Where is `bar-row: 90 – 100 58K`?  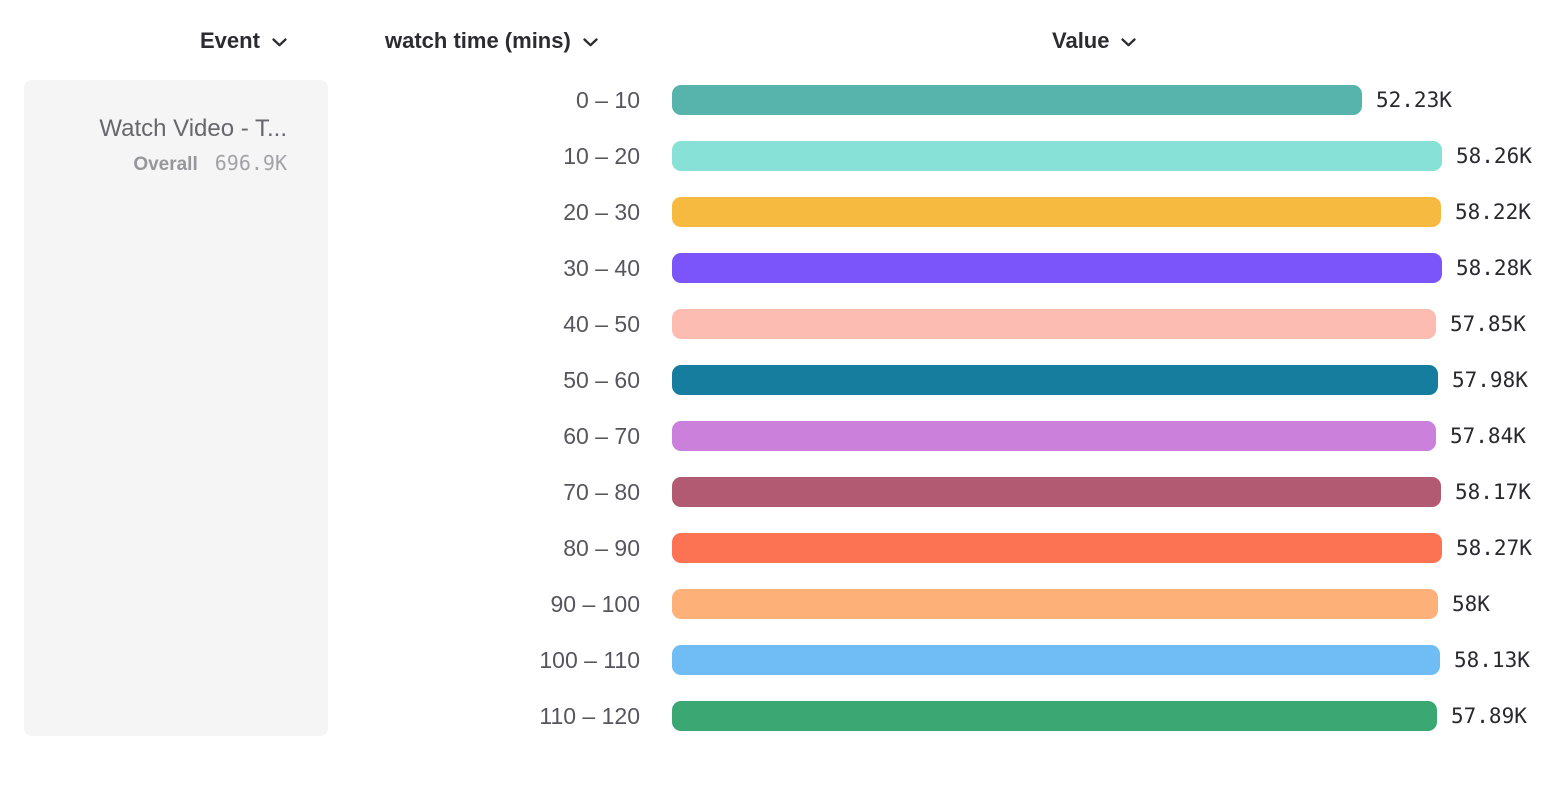 bar-row: 90 – 100 58K is located at coordinates (784, 604).